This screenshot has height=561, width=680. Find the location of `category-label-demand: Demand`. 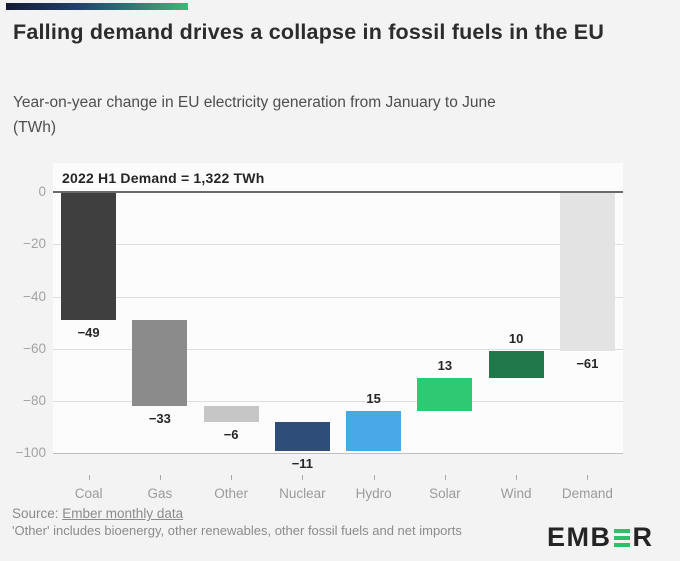

category-label-demand: Demand is located at coordinates (587, 493).